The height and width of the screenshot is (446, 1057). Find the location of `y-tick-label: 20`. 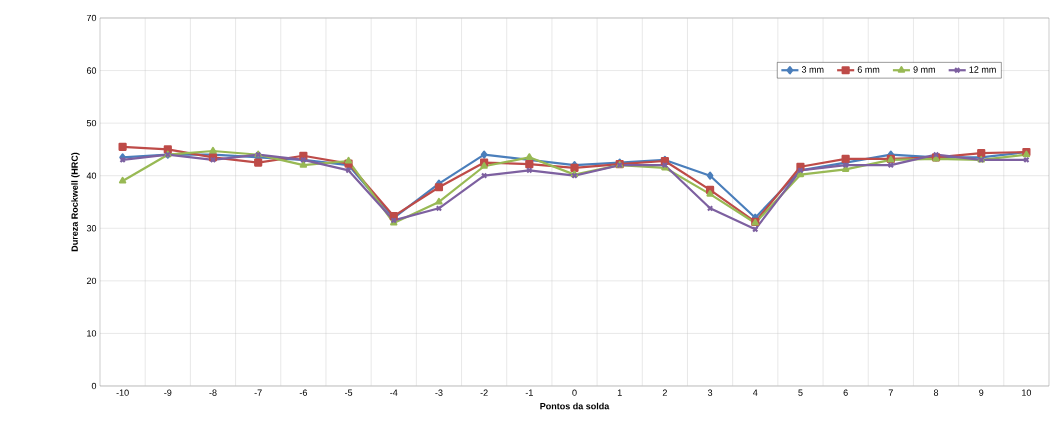

y-tick-label: 20 is located at coordinates (91, 281).